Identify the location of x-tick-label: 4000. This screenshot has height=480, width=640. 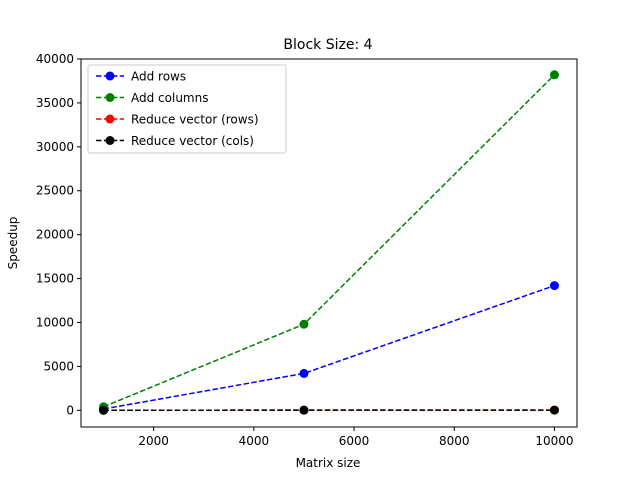
(254, 441).